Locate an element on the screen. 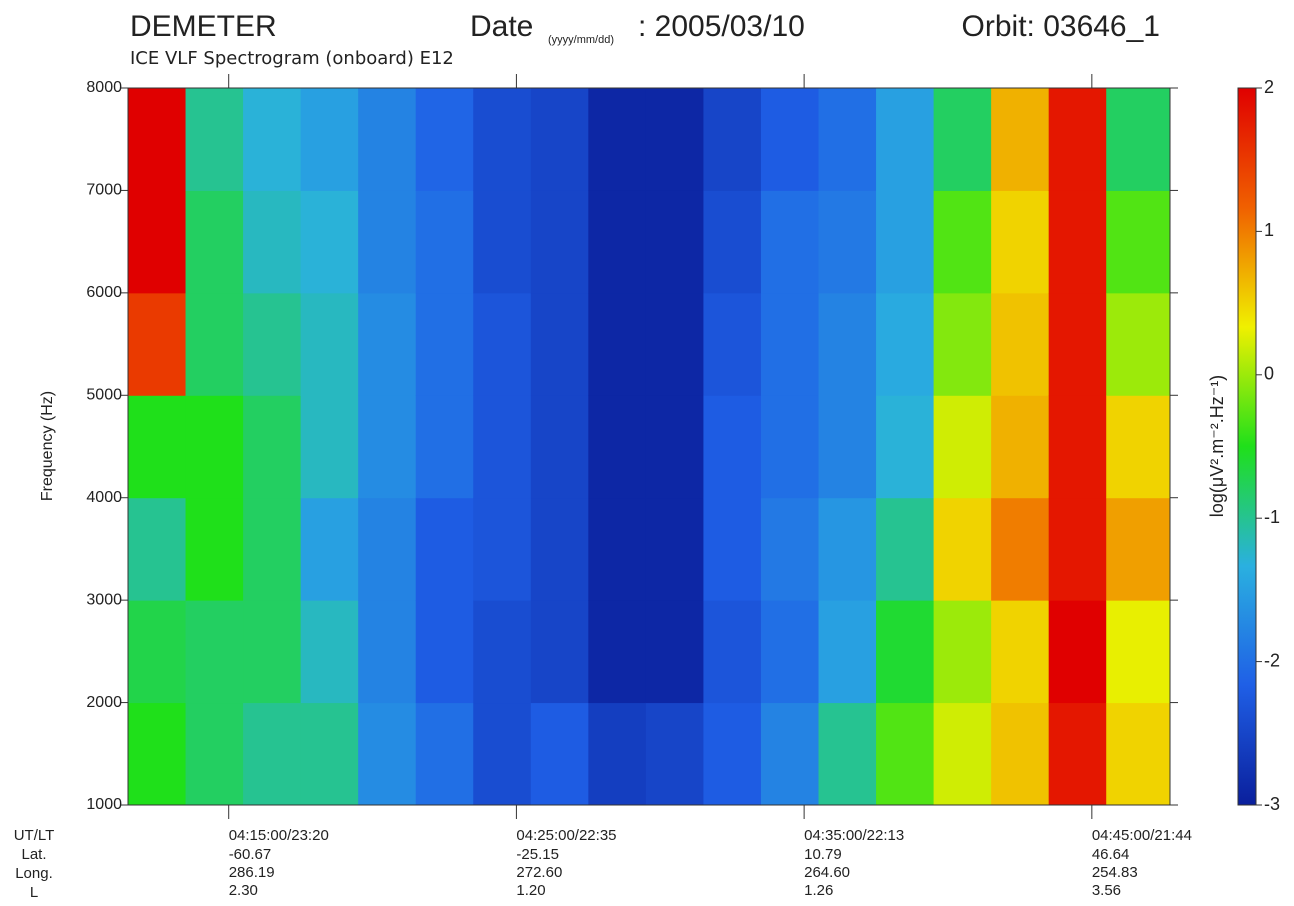 Image resolution: width=1294 pixels, height=906 pixels. y-tick-label: 5000 is located at coordinates (104, 395).